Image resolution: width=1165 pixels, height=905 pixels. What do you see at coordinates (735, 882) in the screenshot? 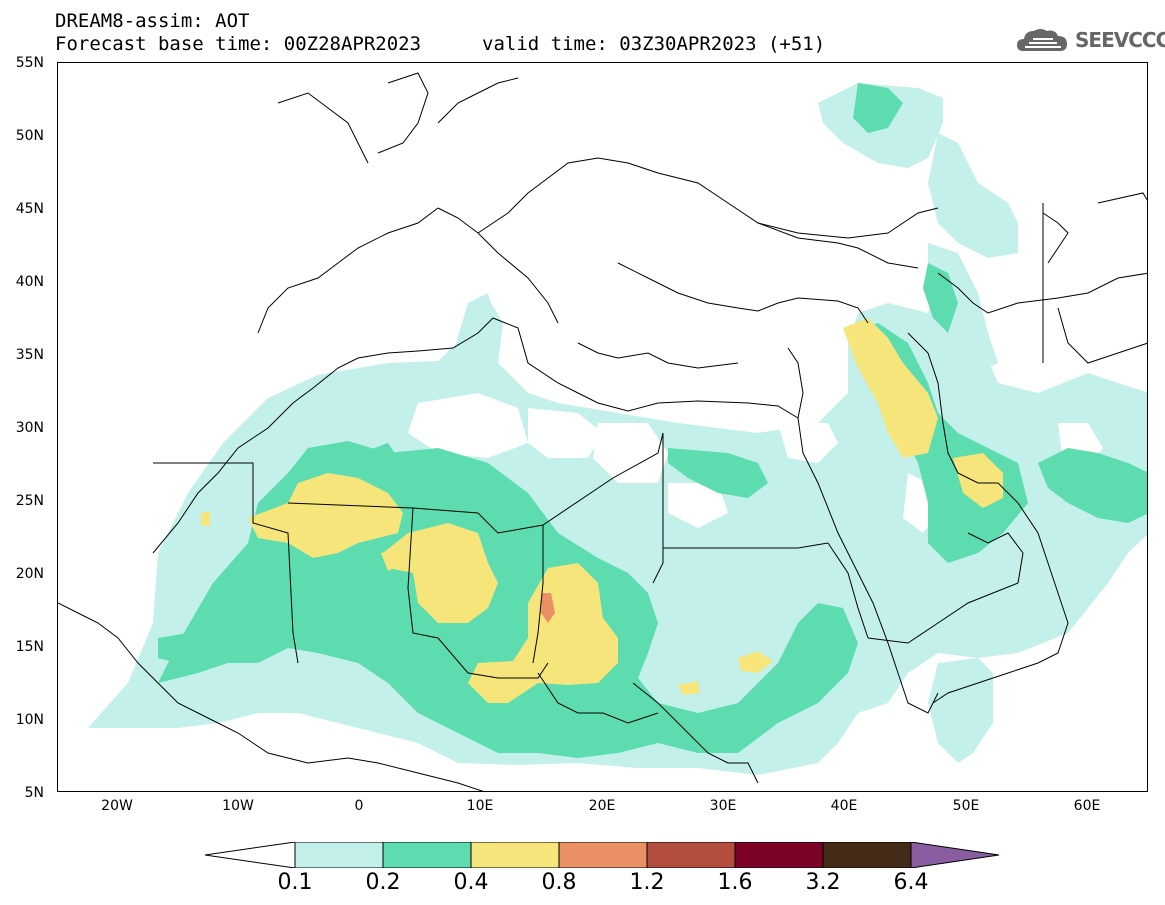
I see `colorbar-label-1.6: 1.6` at bounding box center [735, 882].